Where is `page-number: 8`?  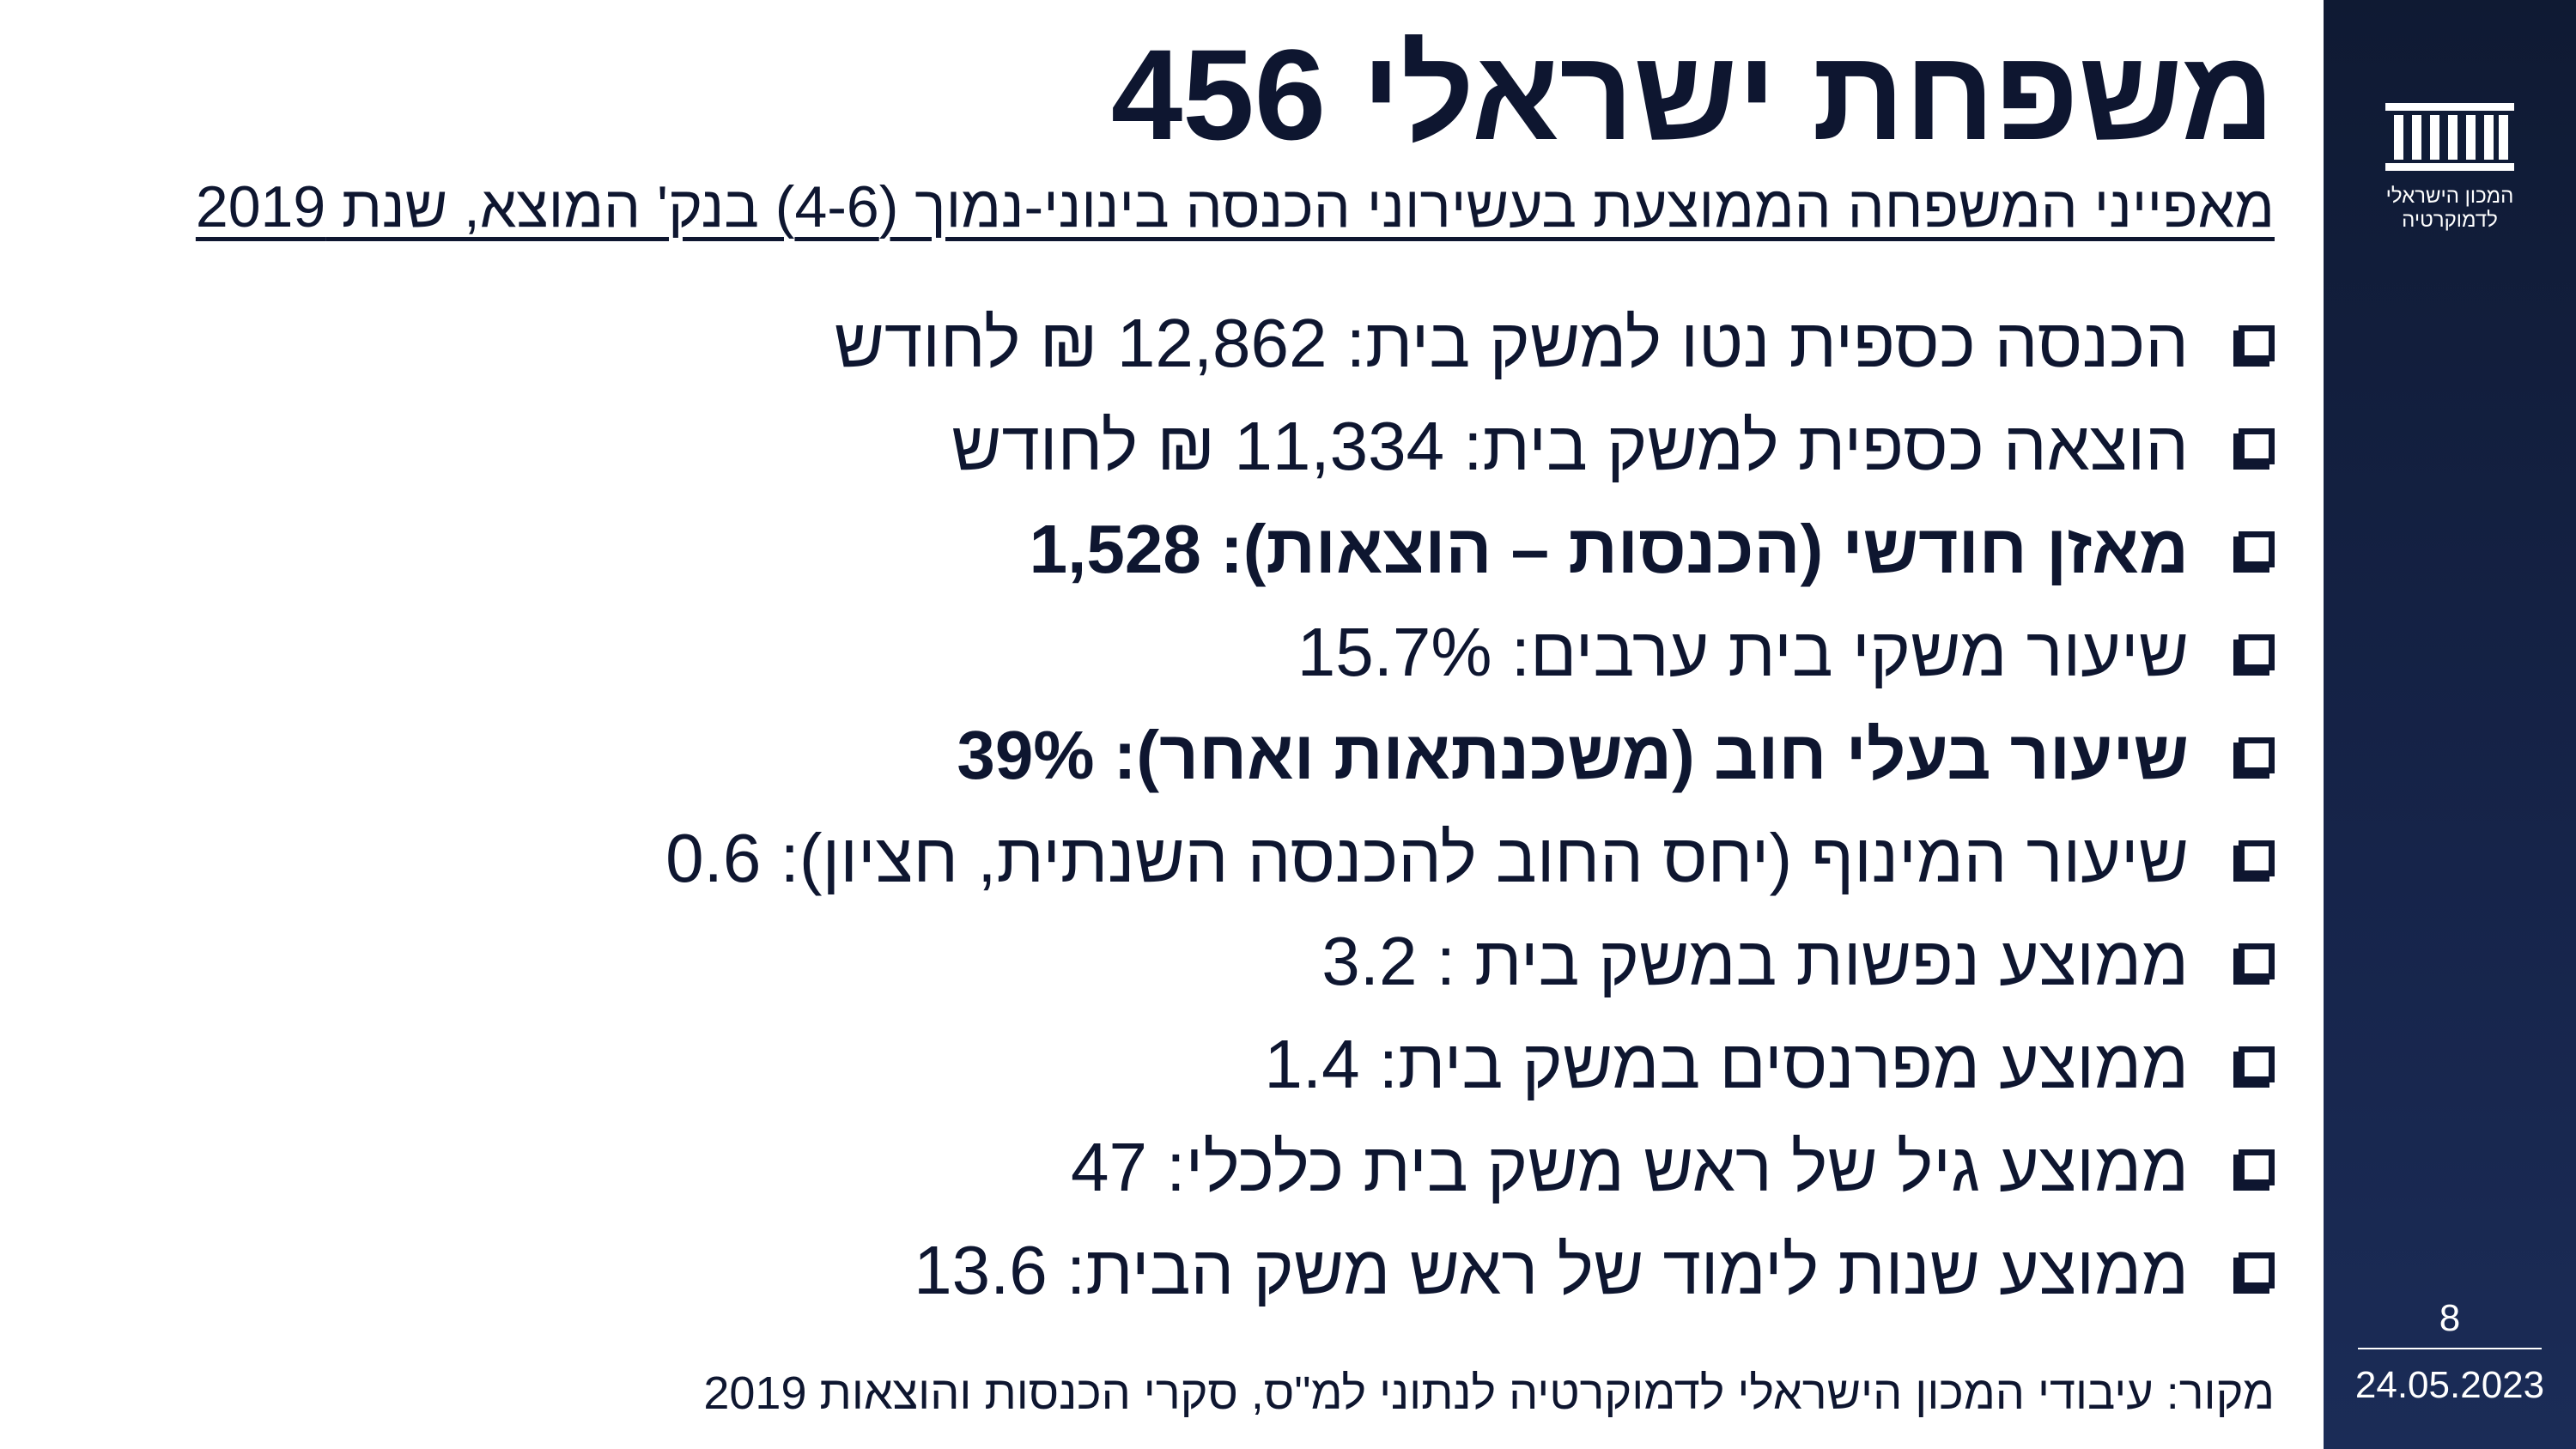 page-number: 8 is located at coordinates (2450, 1318).